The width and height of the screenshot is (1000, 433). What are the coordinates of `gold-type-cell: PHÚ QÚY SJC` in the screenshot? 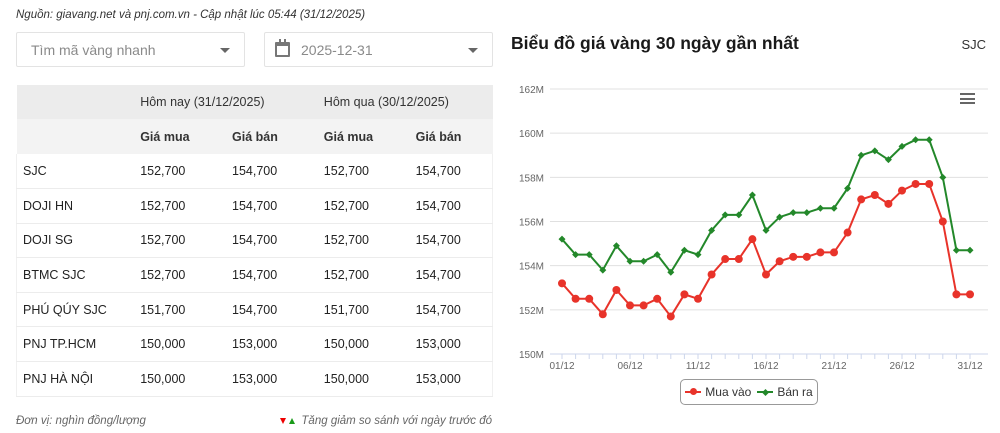 It's located at (78, 310).